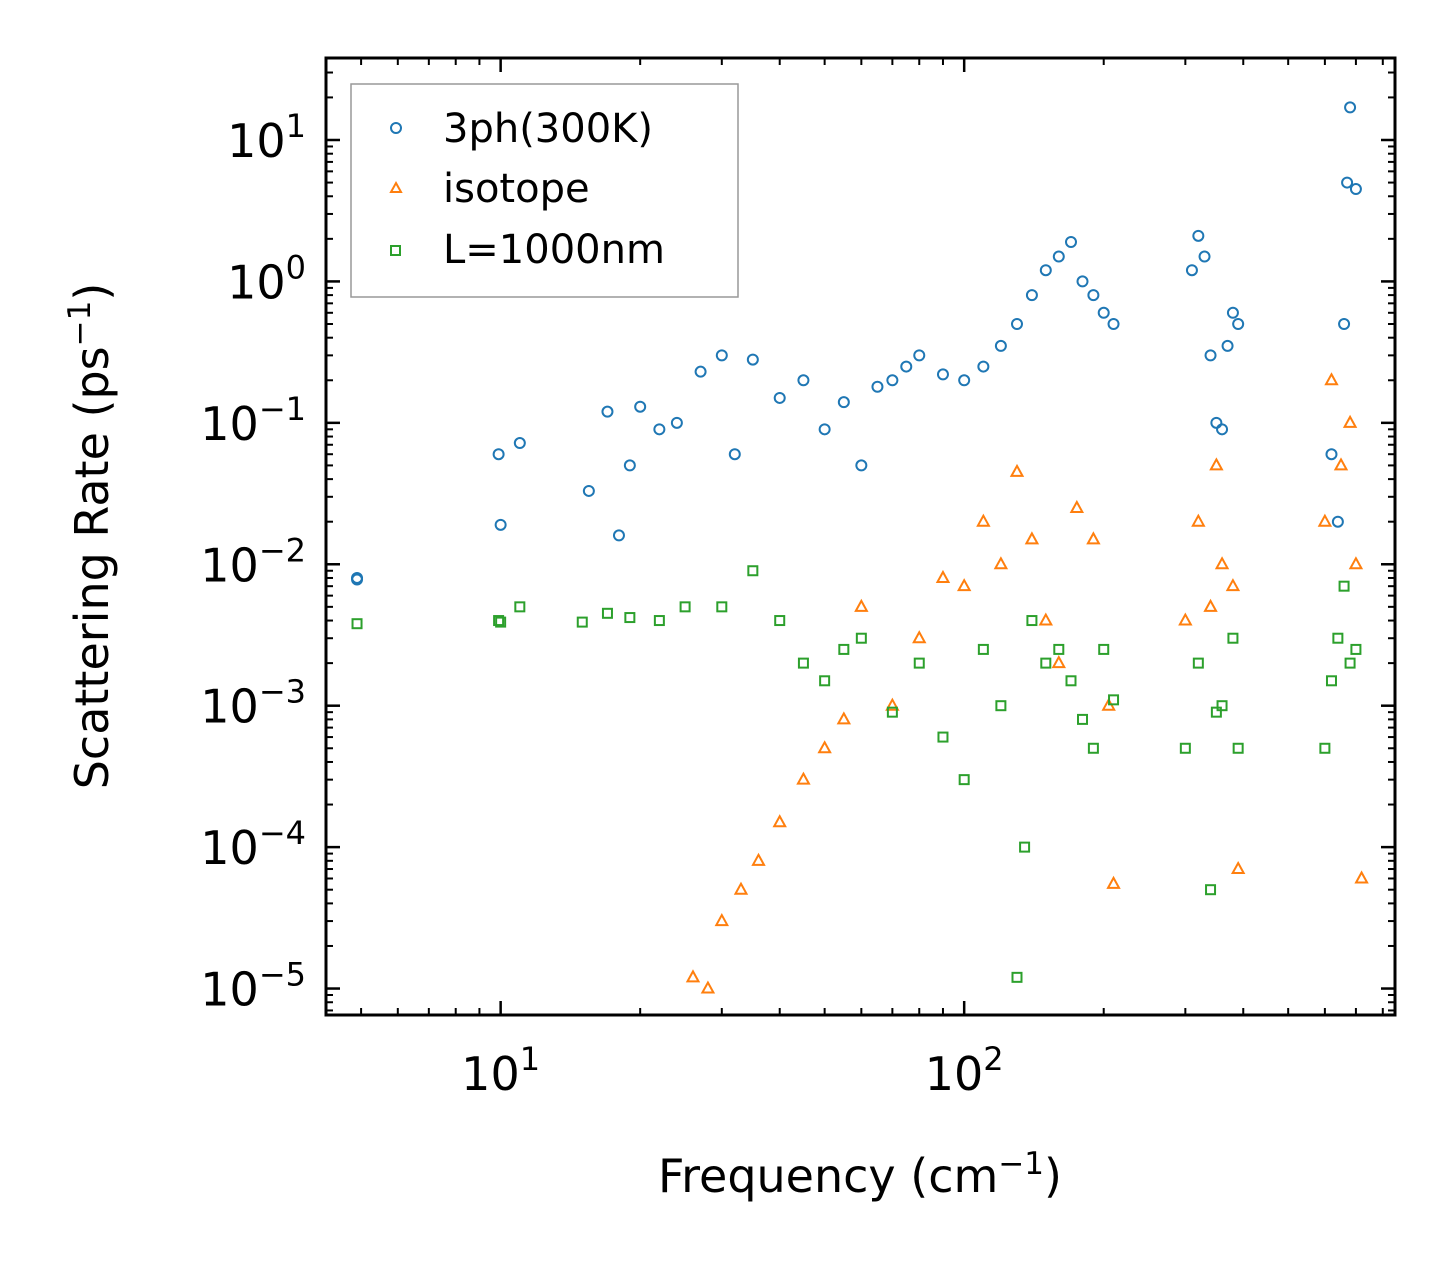  Describe the element at coordinates (266, 278) in the screenshot. I see `y-tick-label: 10⁰` at that location.